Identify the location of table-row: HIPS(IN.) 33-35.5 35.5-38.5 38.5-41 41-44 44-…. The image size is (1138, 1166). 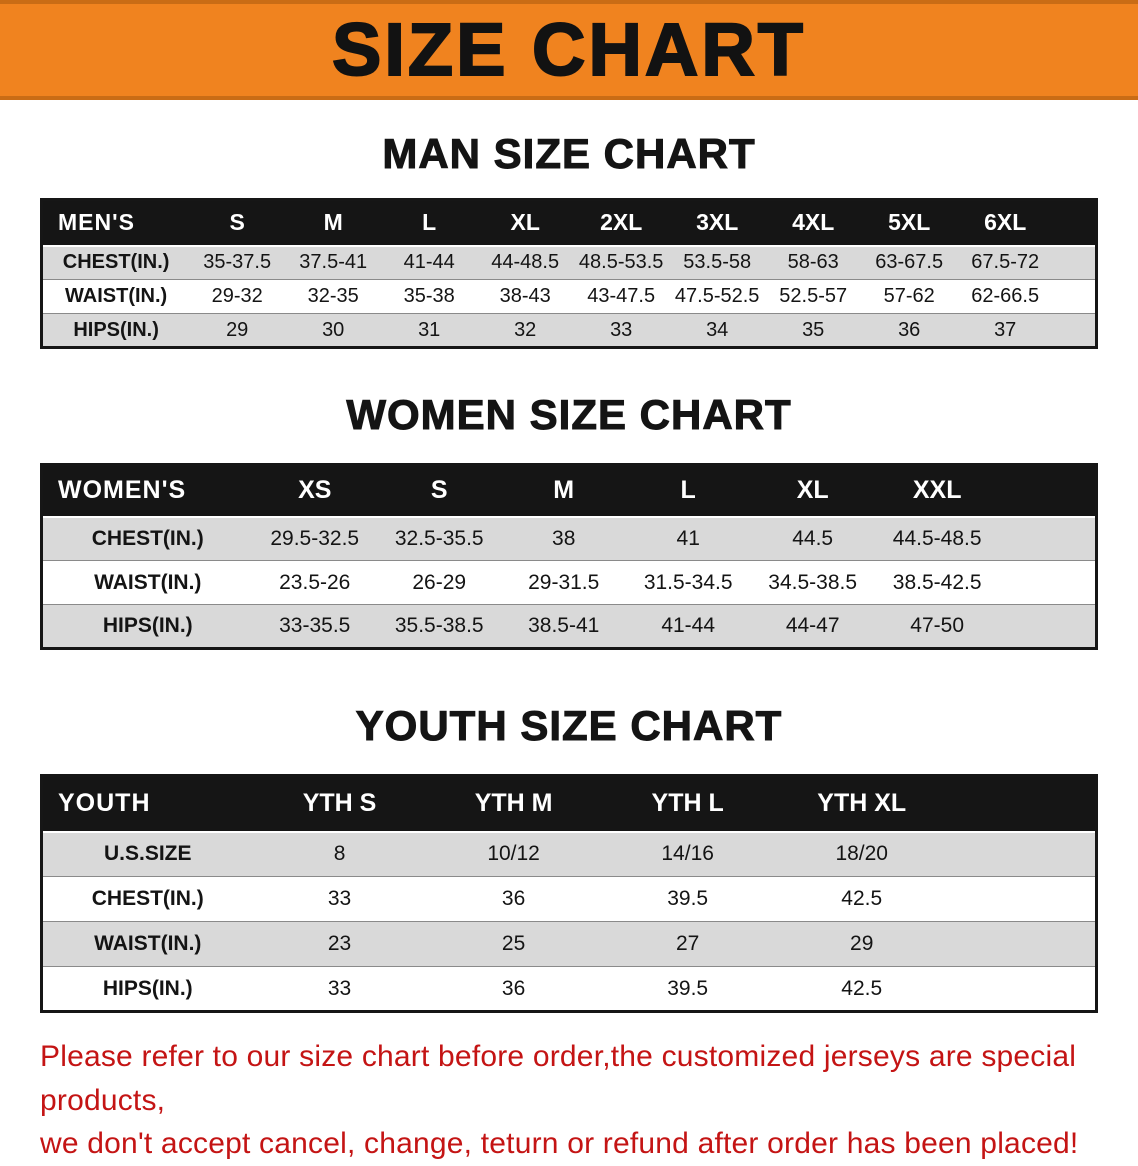
(569, 626).